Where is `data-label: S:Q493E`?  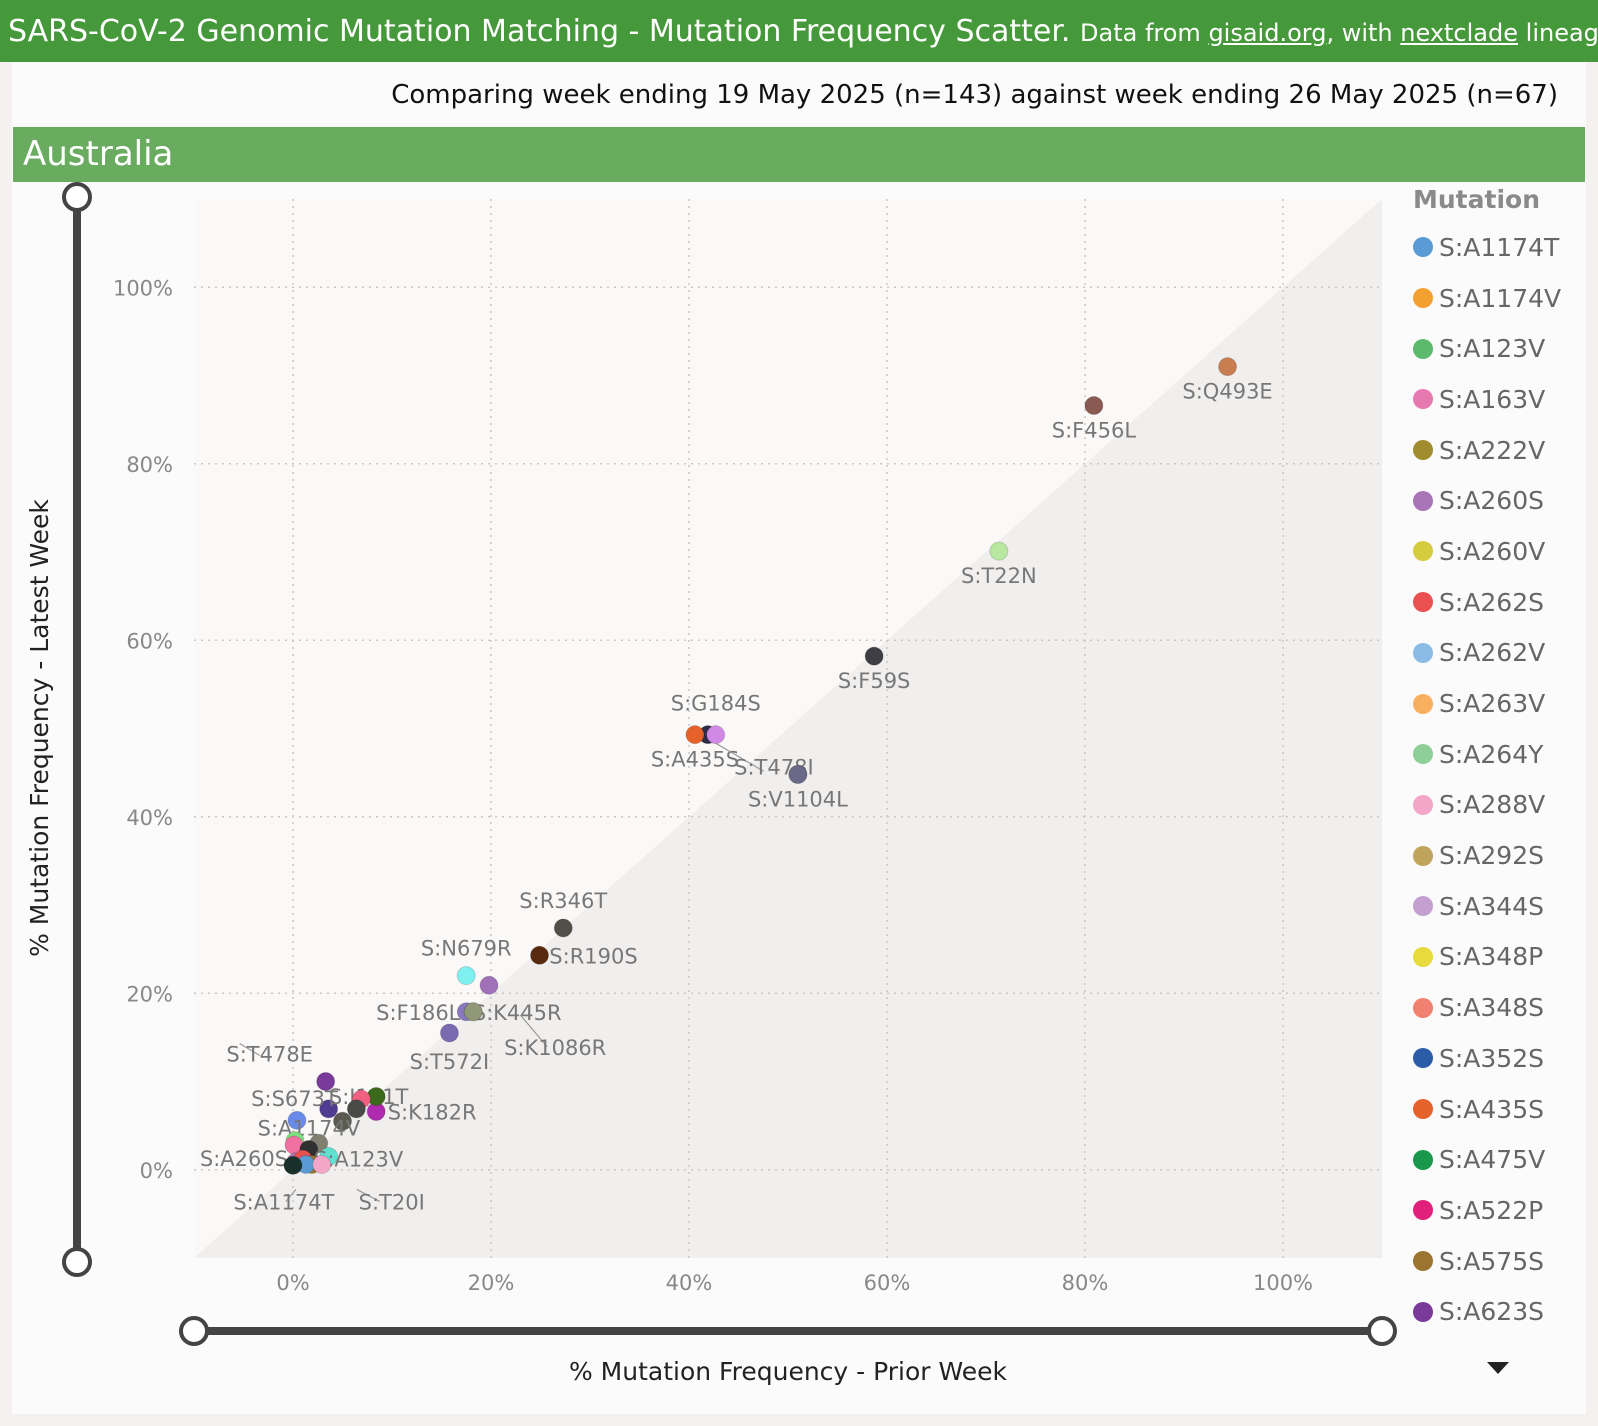
data-label: S:Q493E is located at coordinates (1227, 392).